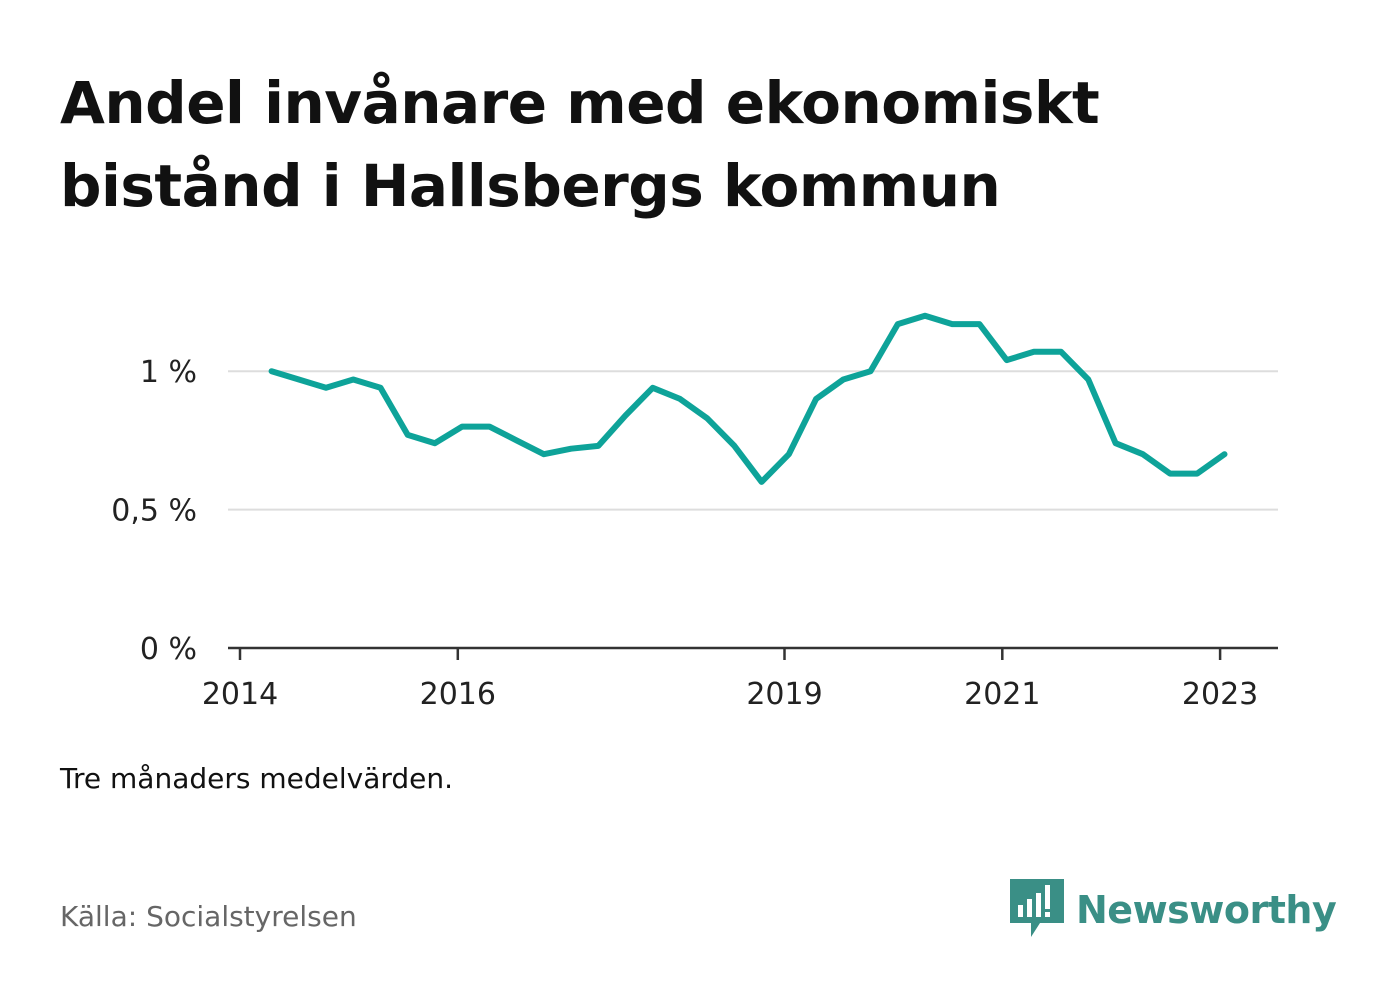 The height and width of the screenshot is (999, 1382). I want to click on x-tick-label: 2019, so click(784, 694).